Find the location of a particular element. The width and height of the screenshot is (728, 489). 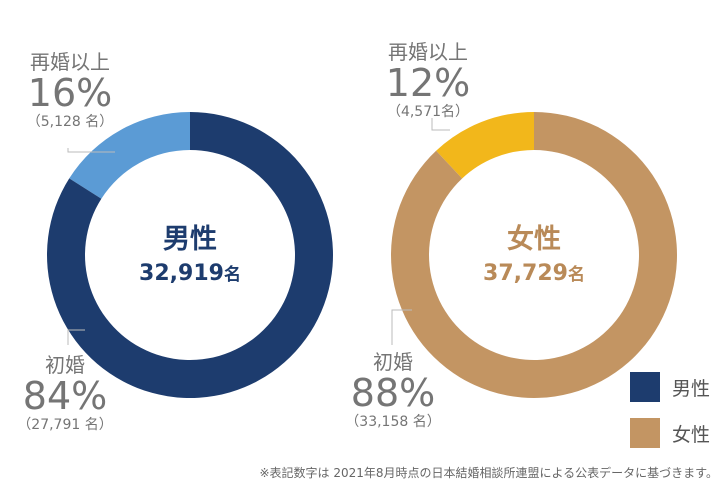

male-remarriage-label: 再婚以上 16% （5,128 名） is located at coordinates (70, 90).